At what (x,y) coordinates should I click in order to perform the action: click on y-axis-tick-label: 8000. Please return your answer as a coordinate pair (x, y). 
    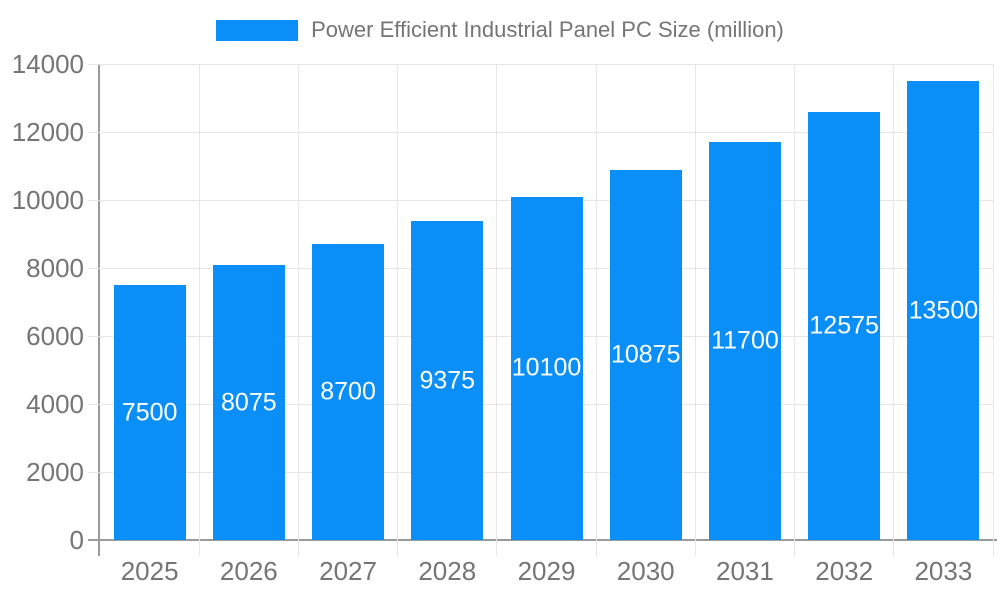
    Looking at the image, I should click on (55, 268).